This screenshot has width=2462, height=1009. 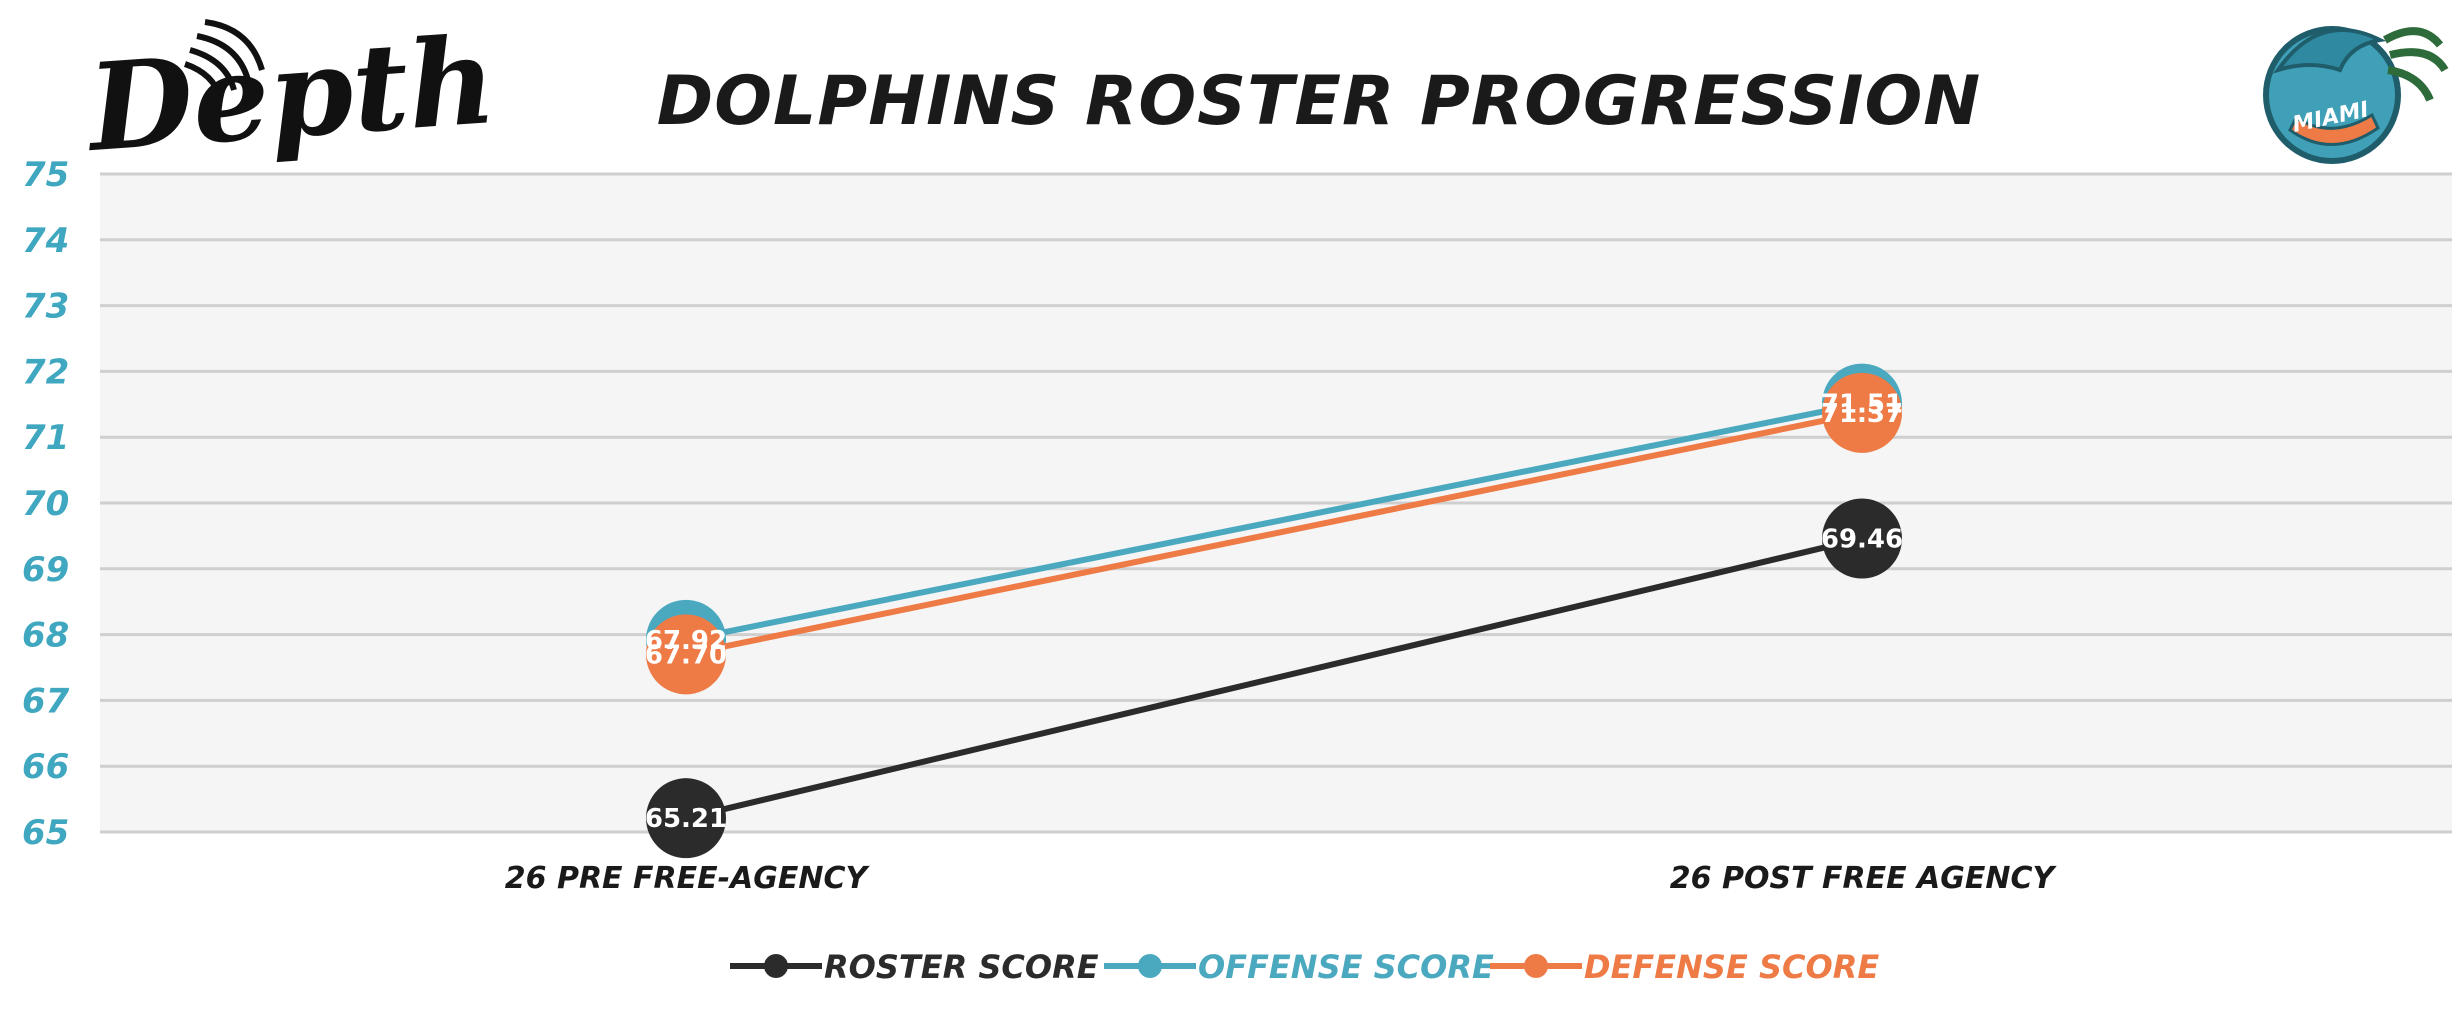 I want to click on data-label: 69.46, so click(x=1862, y=540).